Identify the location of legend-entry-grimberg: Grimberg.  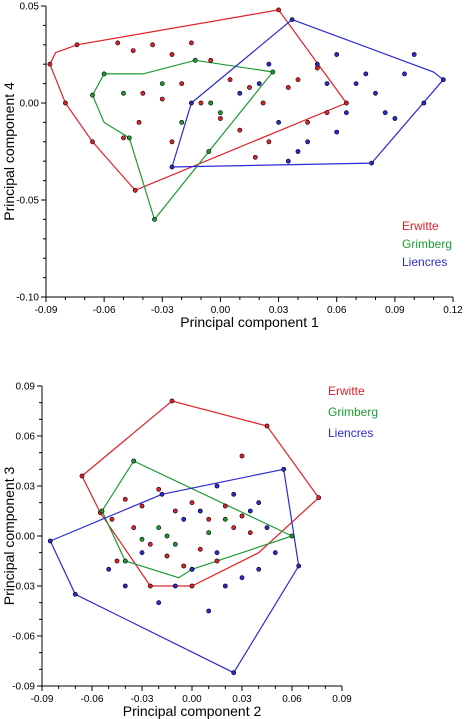
(353, 412).